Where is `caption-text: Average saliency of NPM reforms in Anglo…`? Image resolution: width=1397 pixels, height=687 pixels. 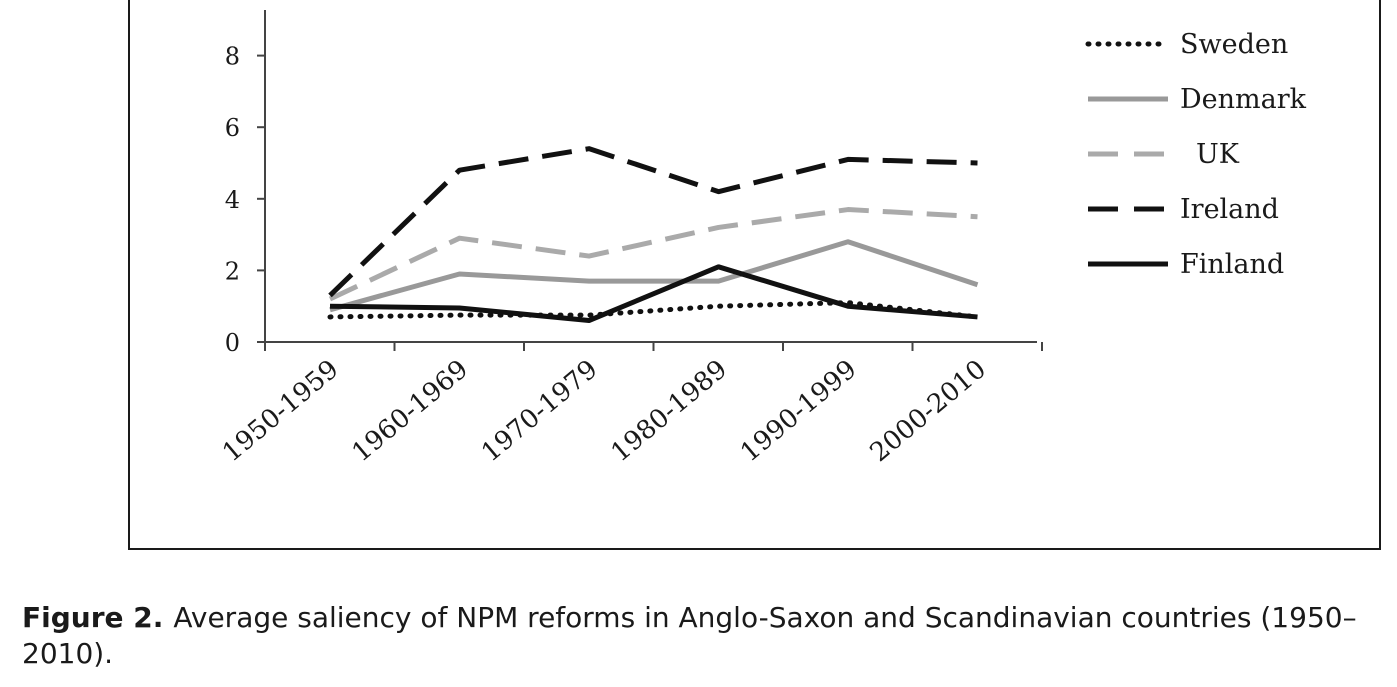
caption-text: Average saliency of NPM reforms in Anglo… is located at coordinates (689, 635).